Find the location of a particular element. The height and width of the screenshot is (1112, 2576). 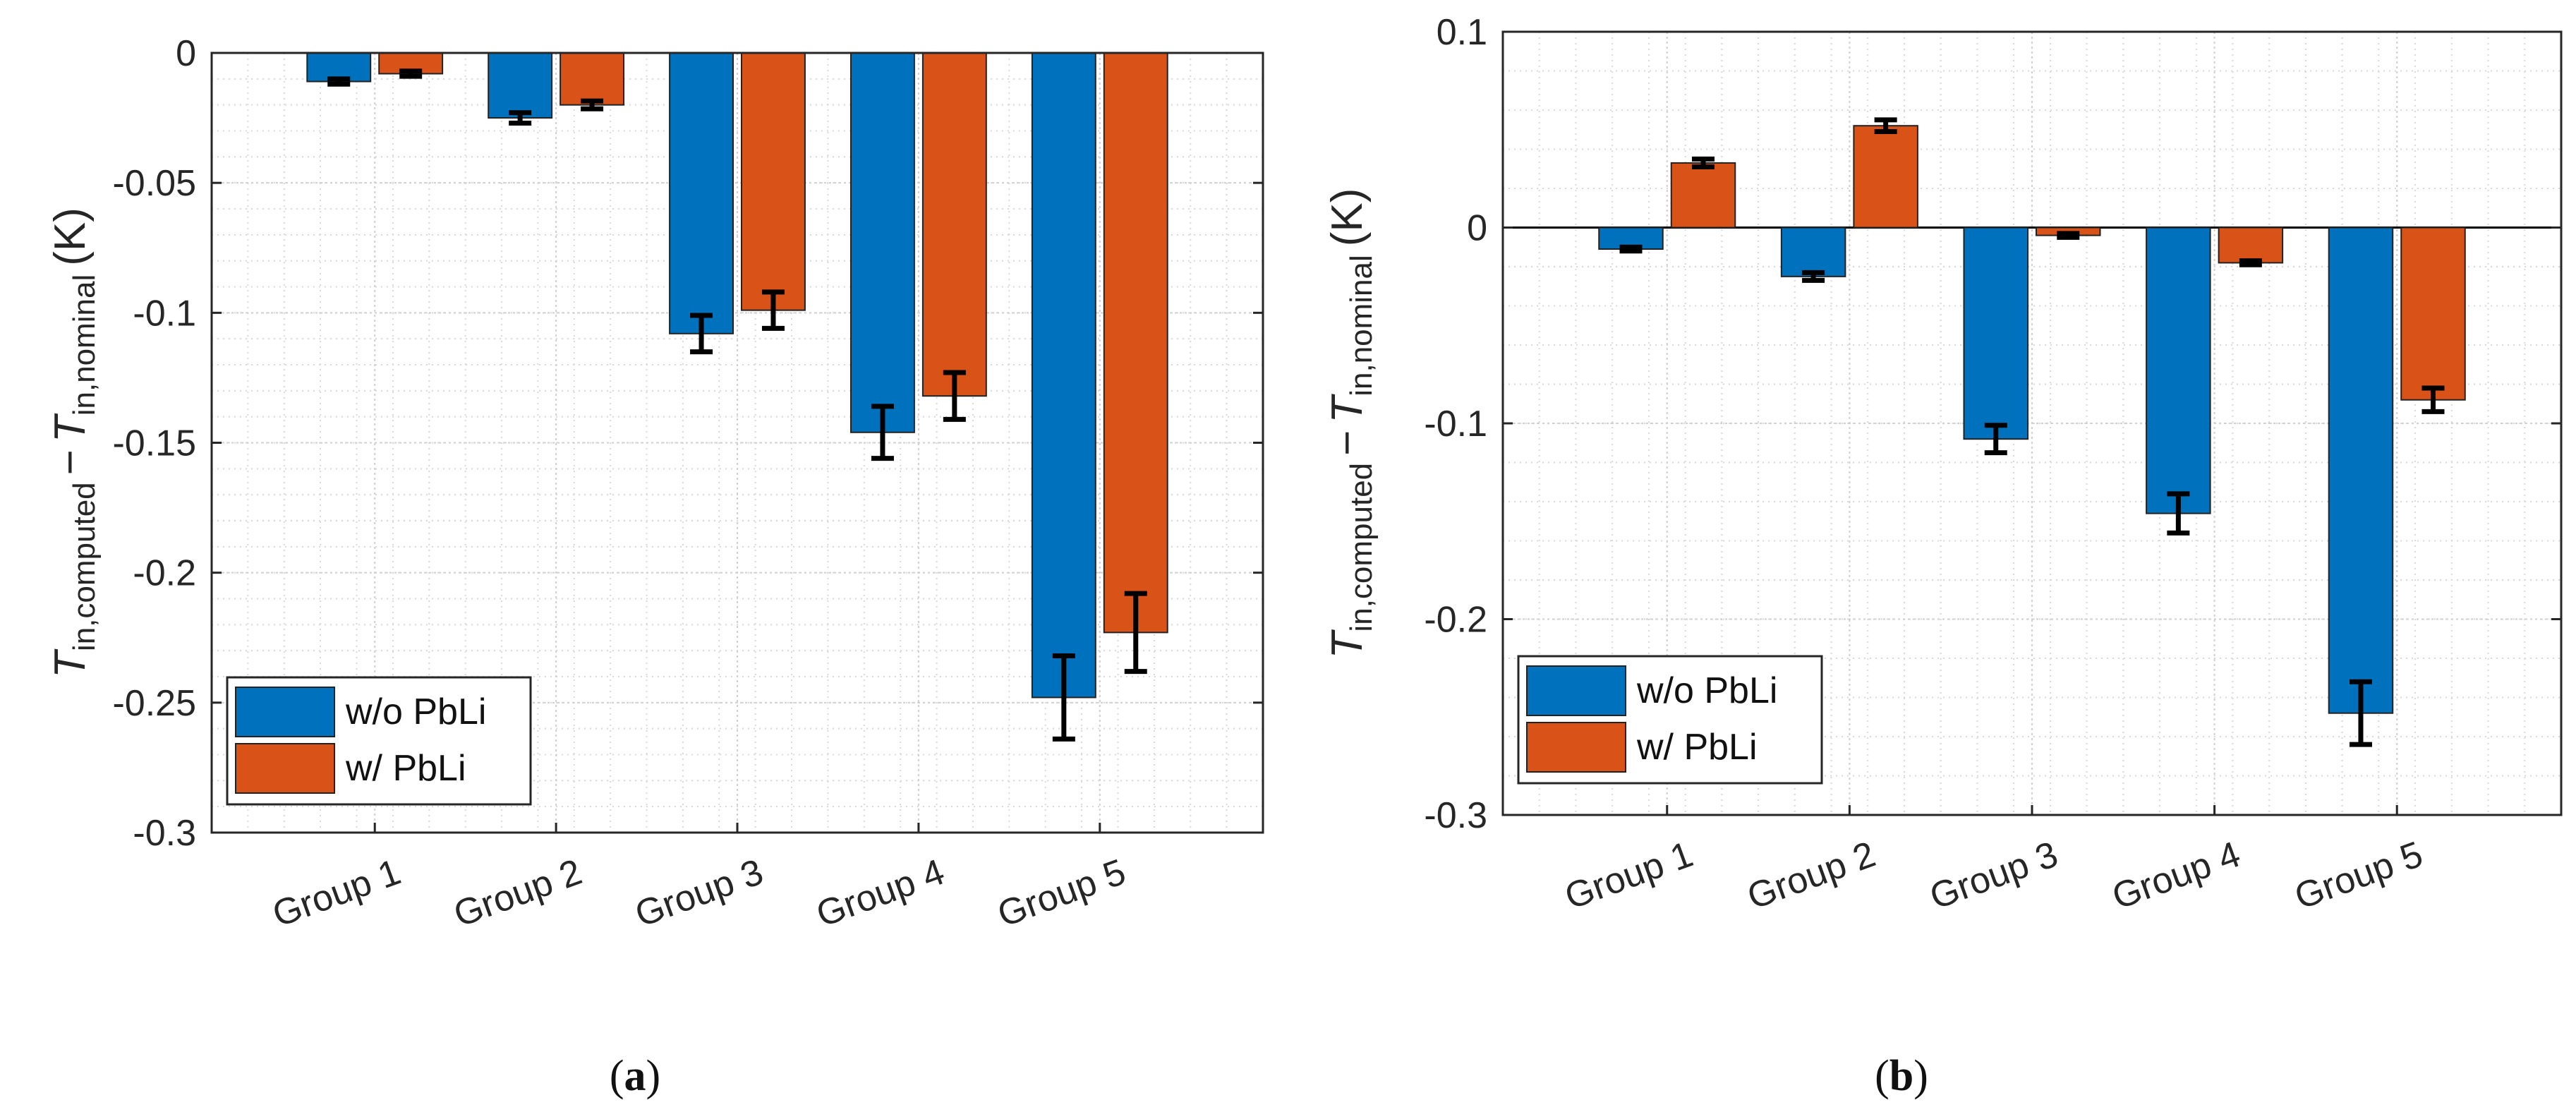

panel-caption: (a) is located at coordinates (635, 1076).